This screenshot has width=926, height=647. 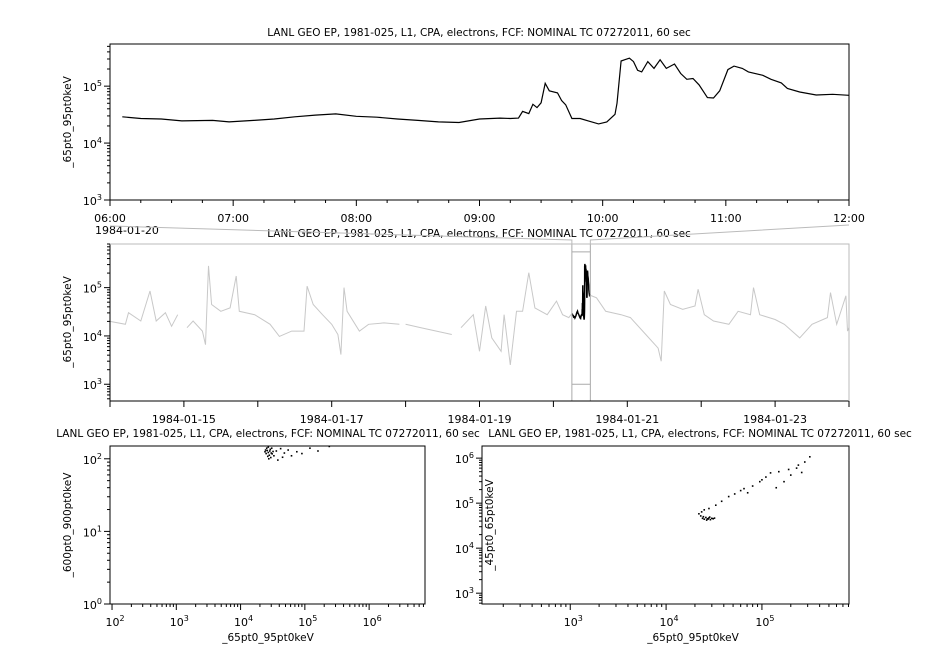 What do you see at coordinates (179, 621) in the screenshot?
I see `x-tick-label: 10³` at bounding box center [179, 621].